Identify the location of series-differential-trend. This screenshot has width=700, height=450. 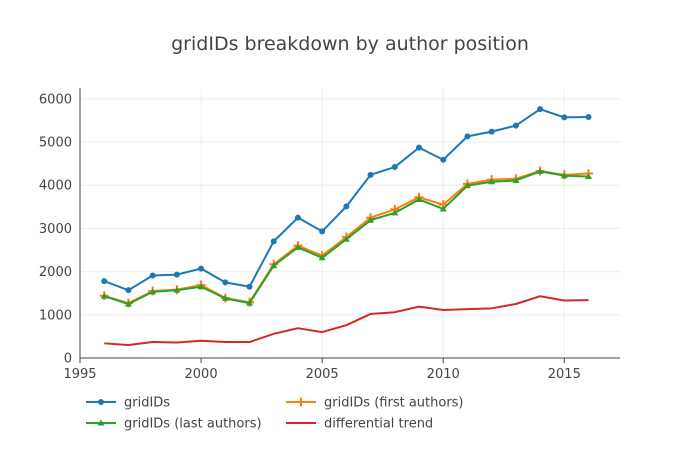
(346, 321).